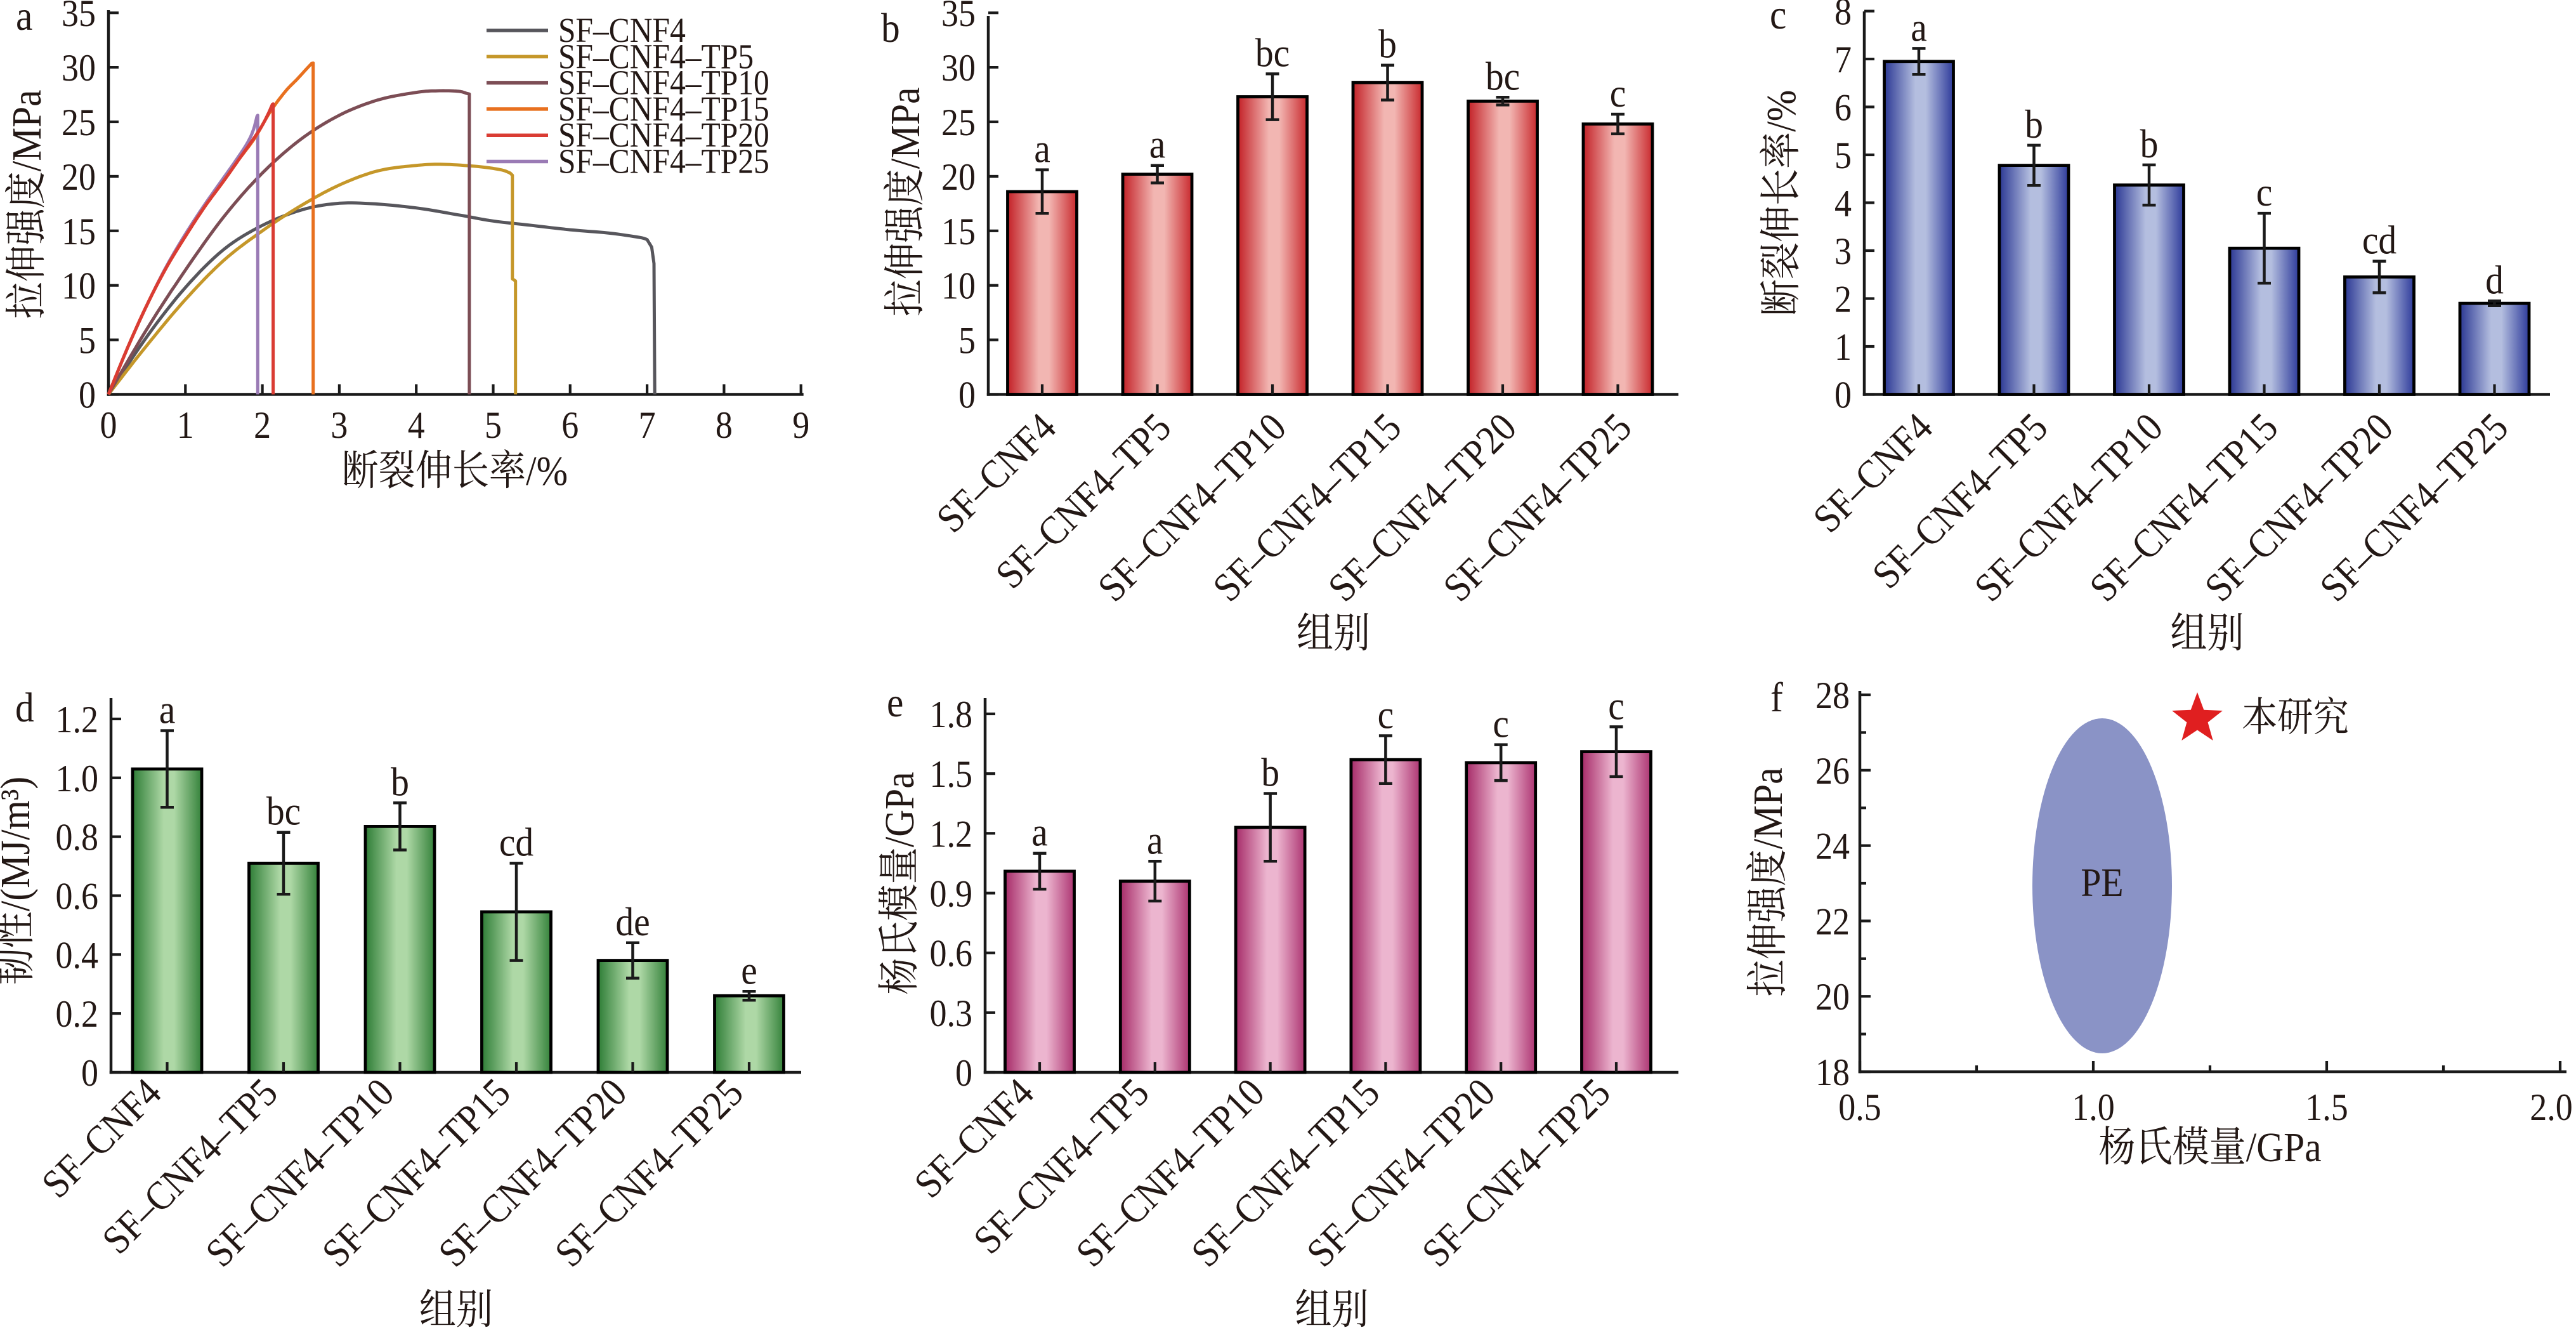 The image size is (2576, 1330). What do you see at coordinates (664, 135) in the screenshot?
I see `svg-text: SF–CNF4–TP20` at bounding box center [664, 135].